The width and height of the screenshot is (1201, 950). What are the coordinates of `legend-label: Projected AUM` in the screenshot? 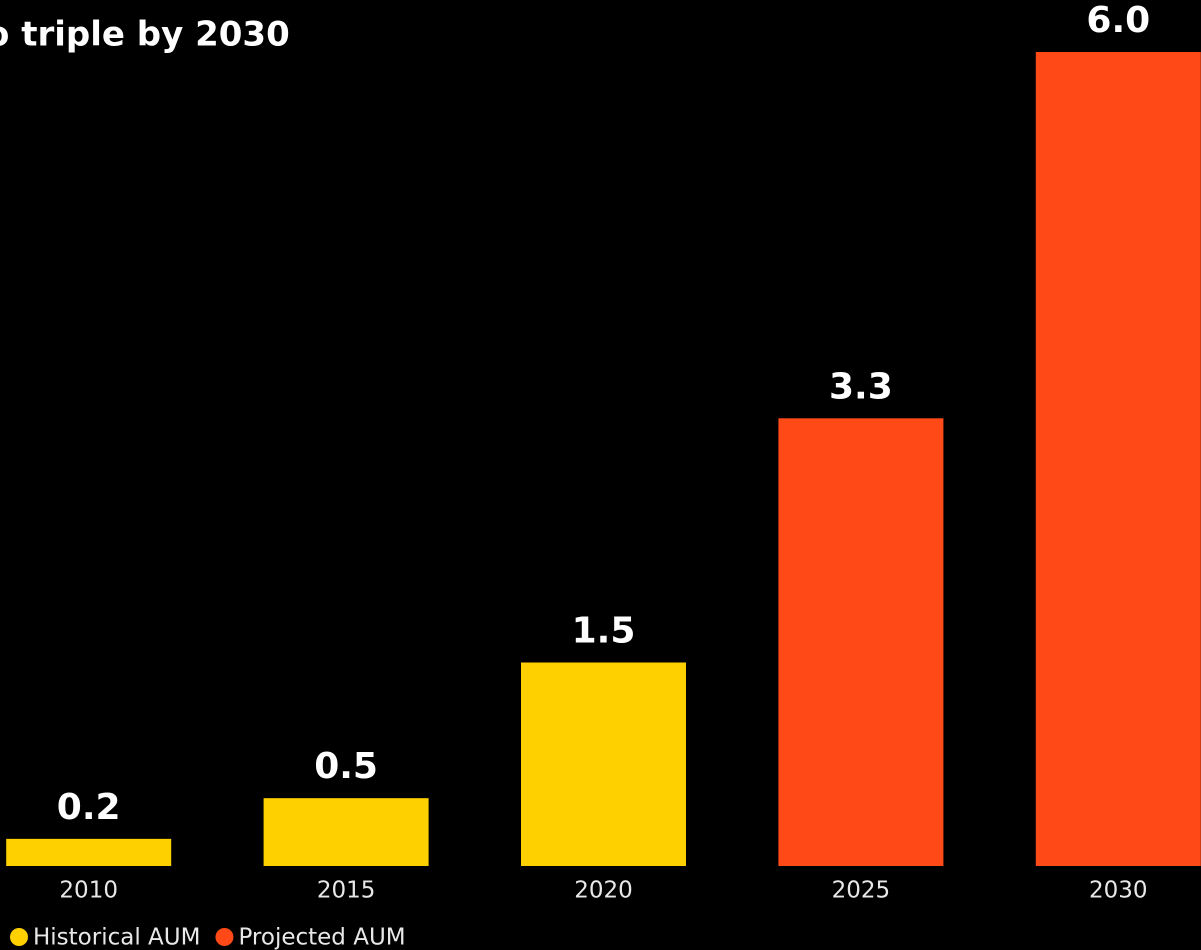 It's located at (321, 937).